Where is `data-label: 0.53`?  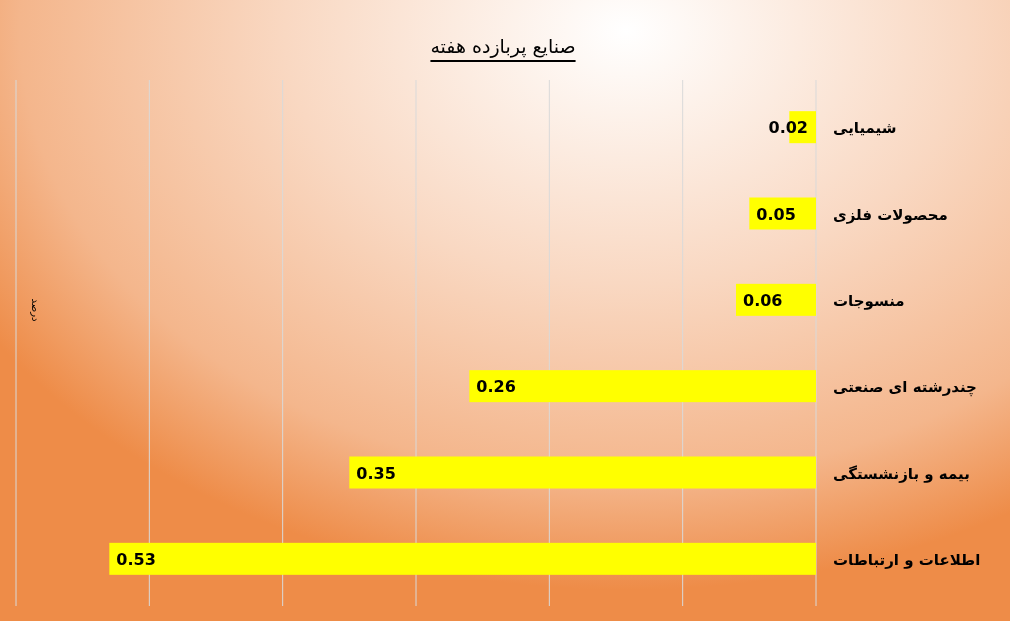 data-label: 0.53 is located at coordinates (136, 559).